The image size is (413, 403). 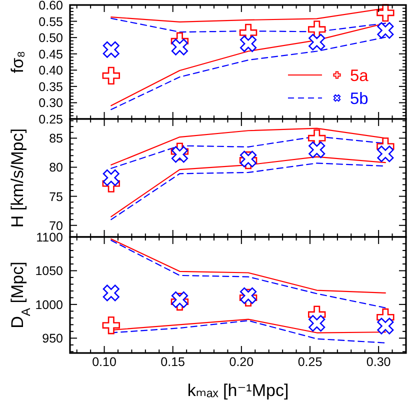 I want to click on y-tick-label: 950, so click(x=53, y=339).